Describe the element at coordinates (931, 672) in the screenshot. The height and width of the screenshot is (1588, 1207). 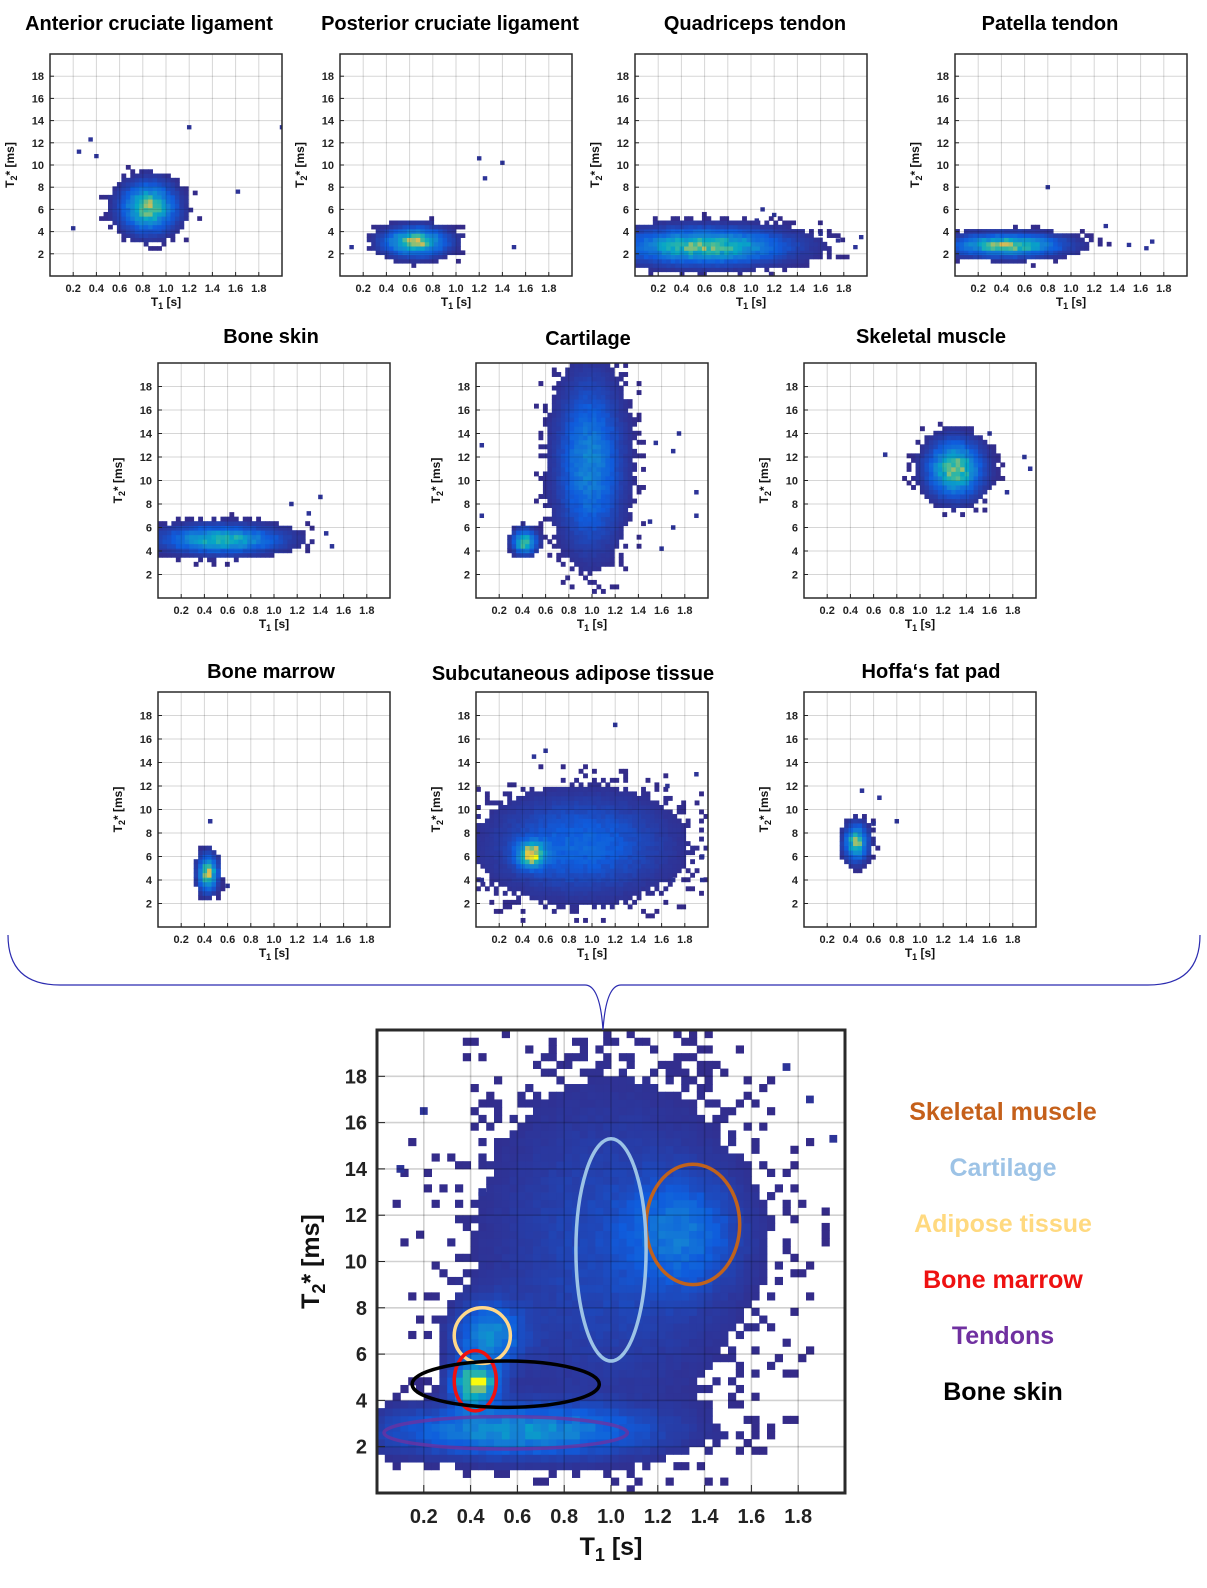
I see `chart-title: Hoffa‘s fat pad` at that location.